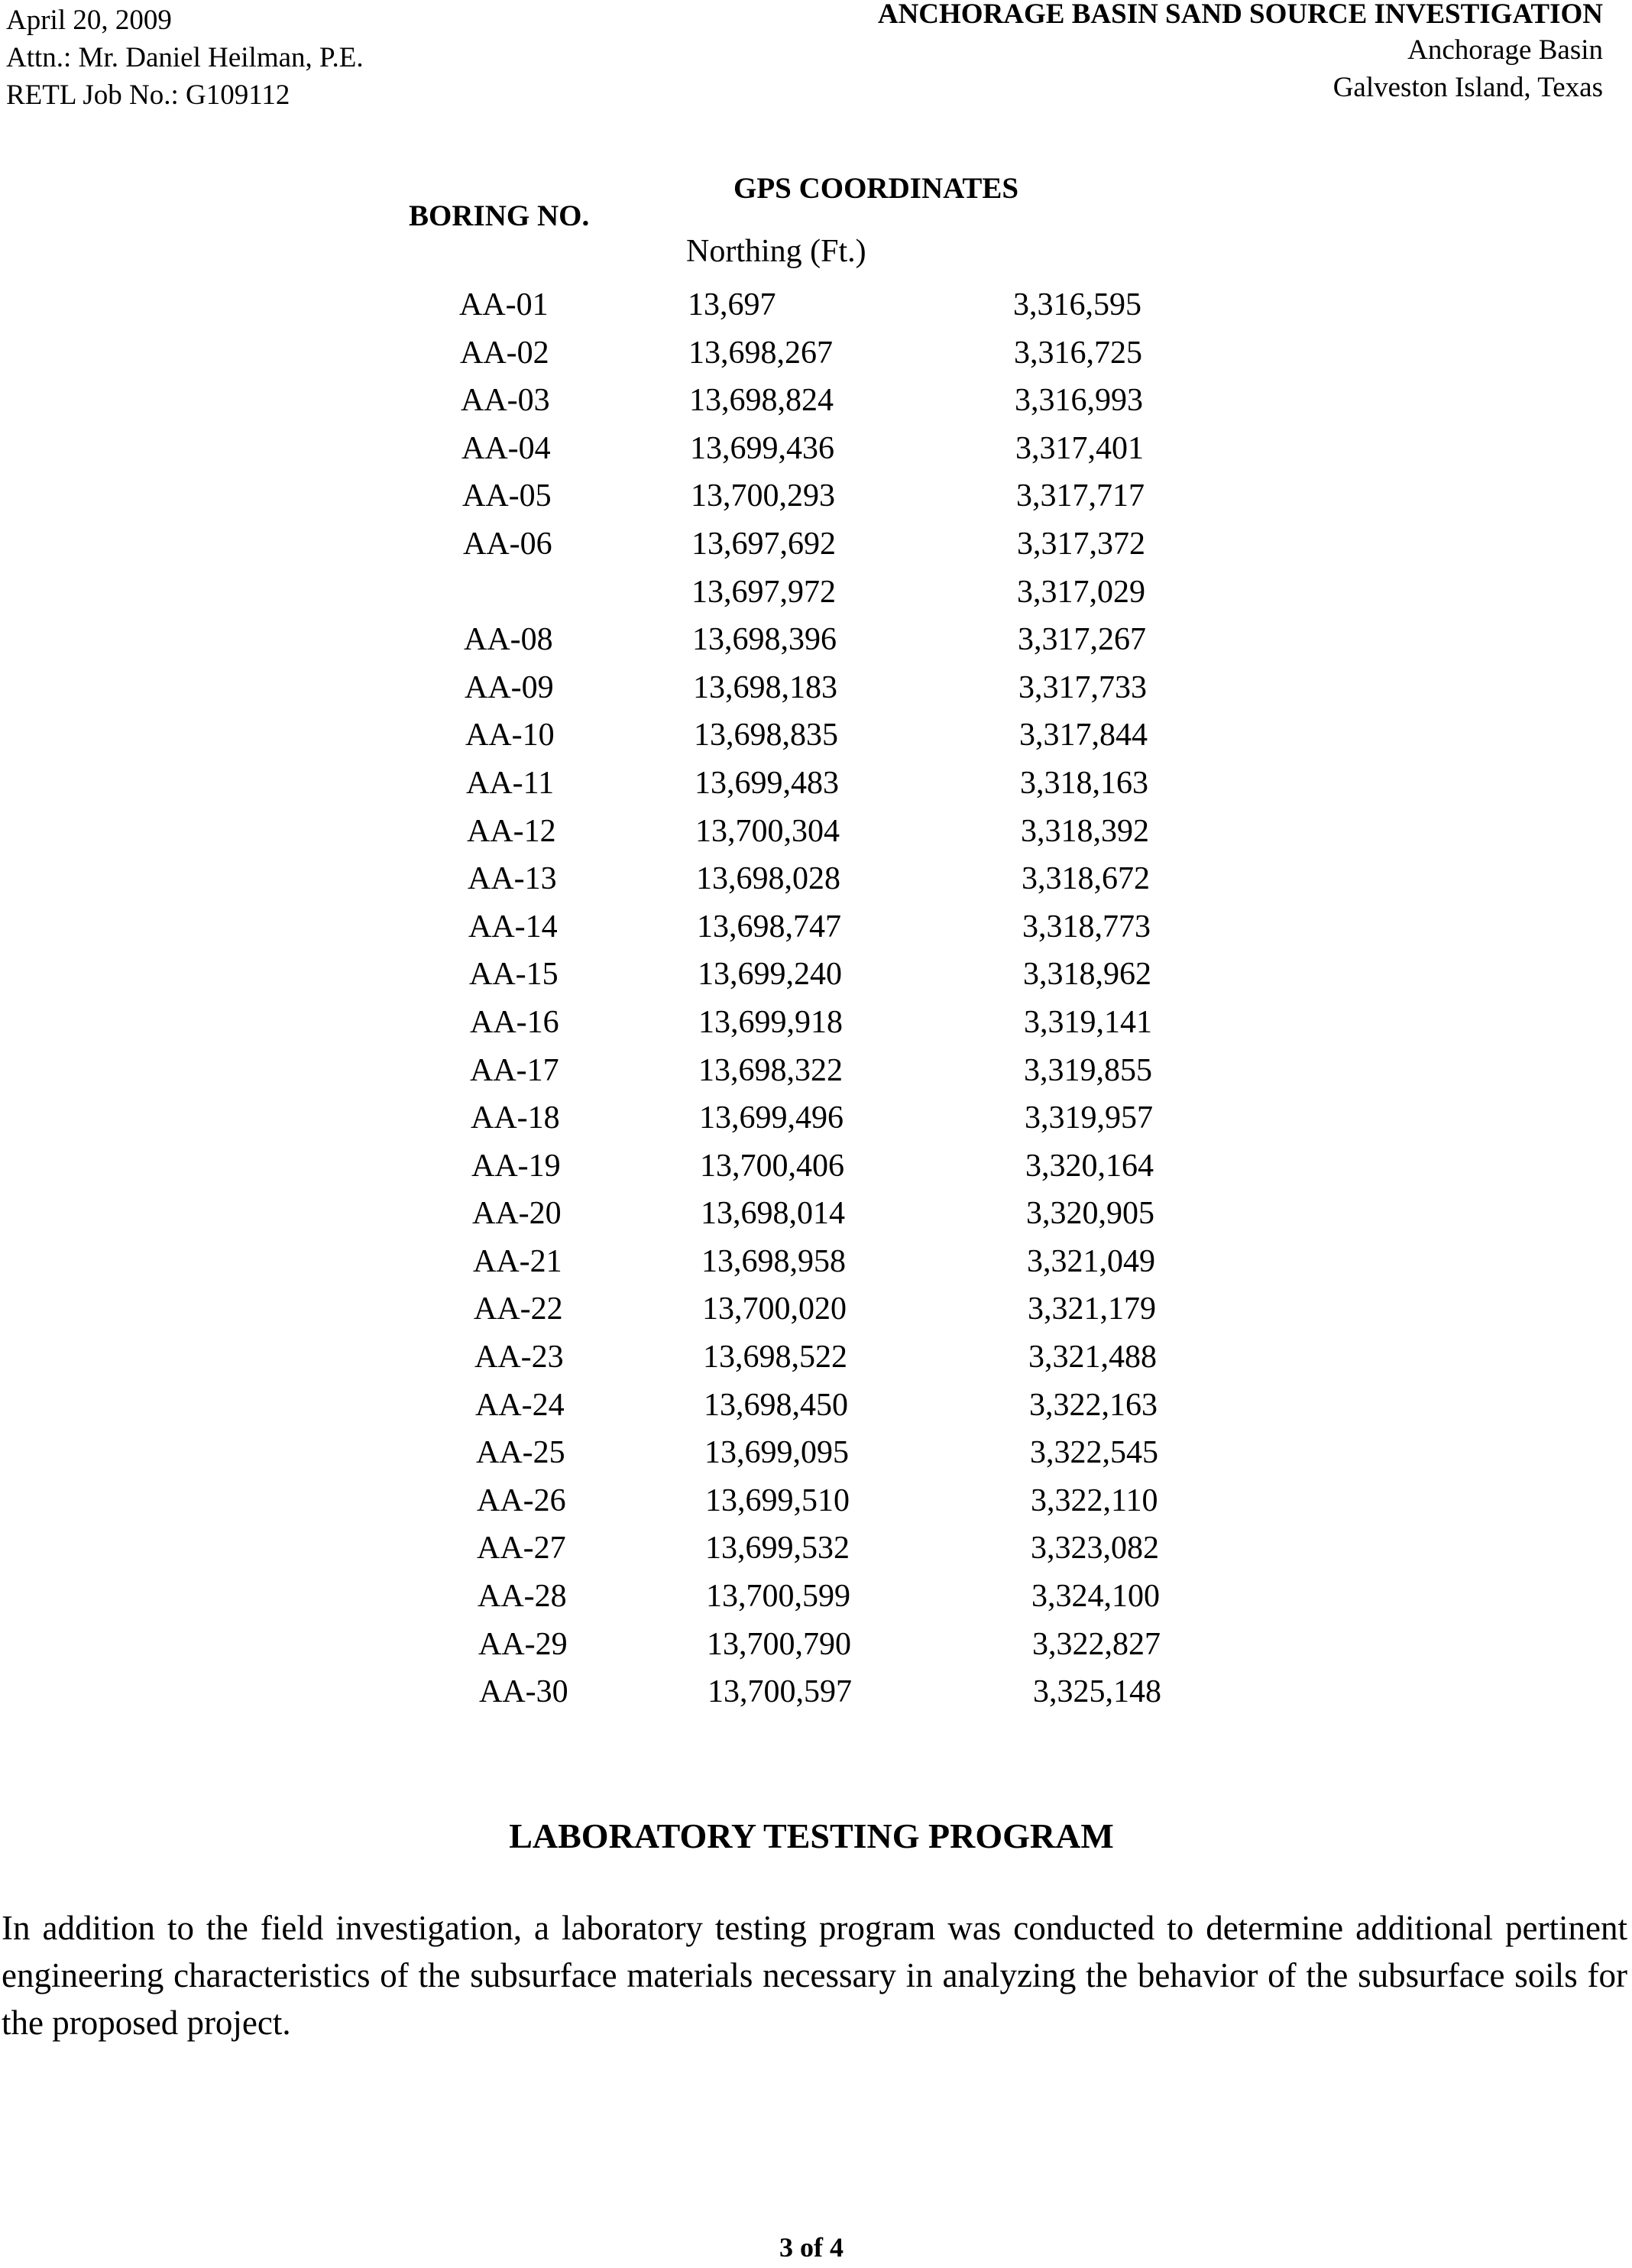 This screenshot has width=1632, height=2268. I want to click on table-row: AA-03 13,698,824 3,316,993, so click(816, 401).